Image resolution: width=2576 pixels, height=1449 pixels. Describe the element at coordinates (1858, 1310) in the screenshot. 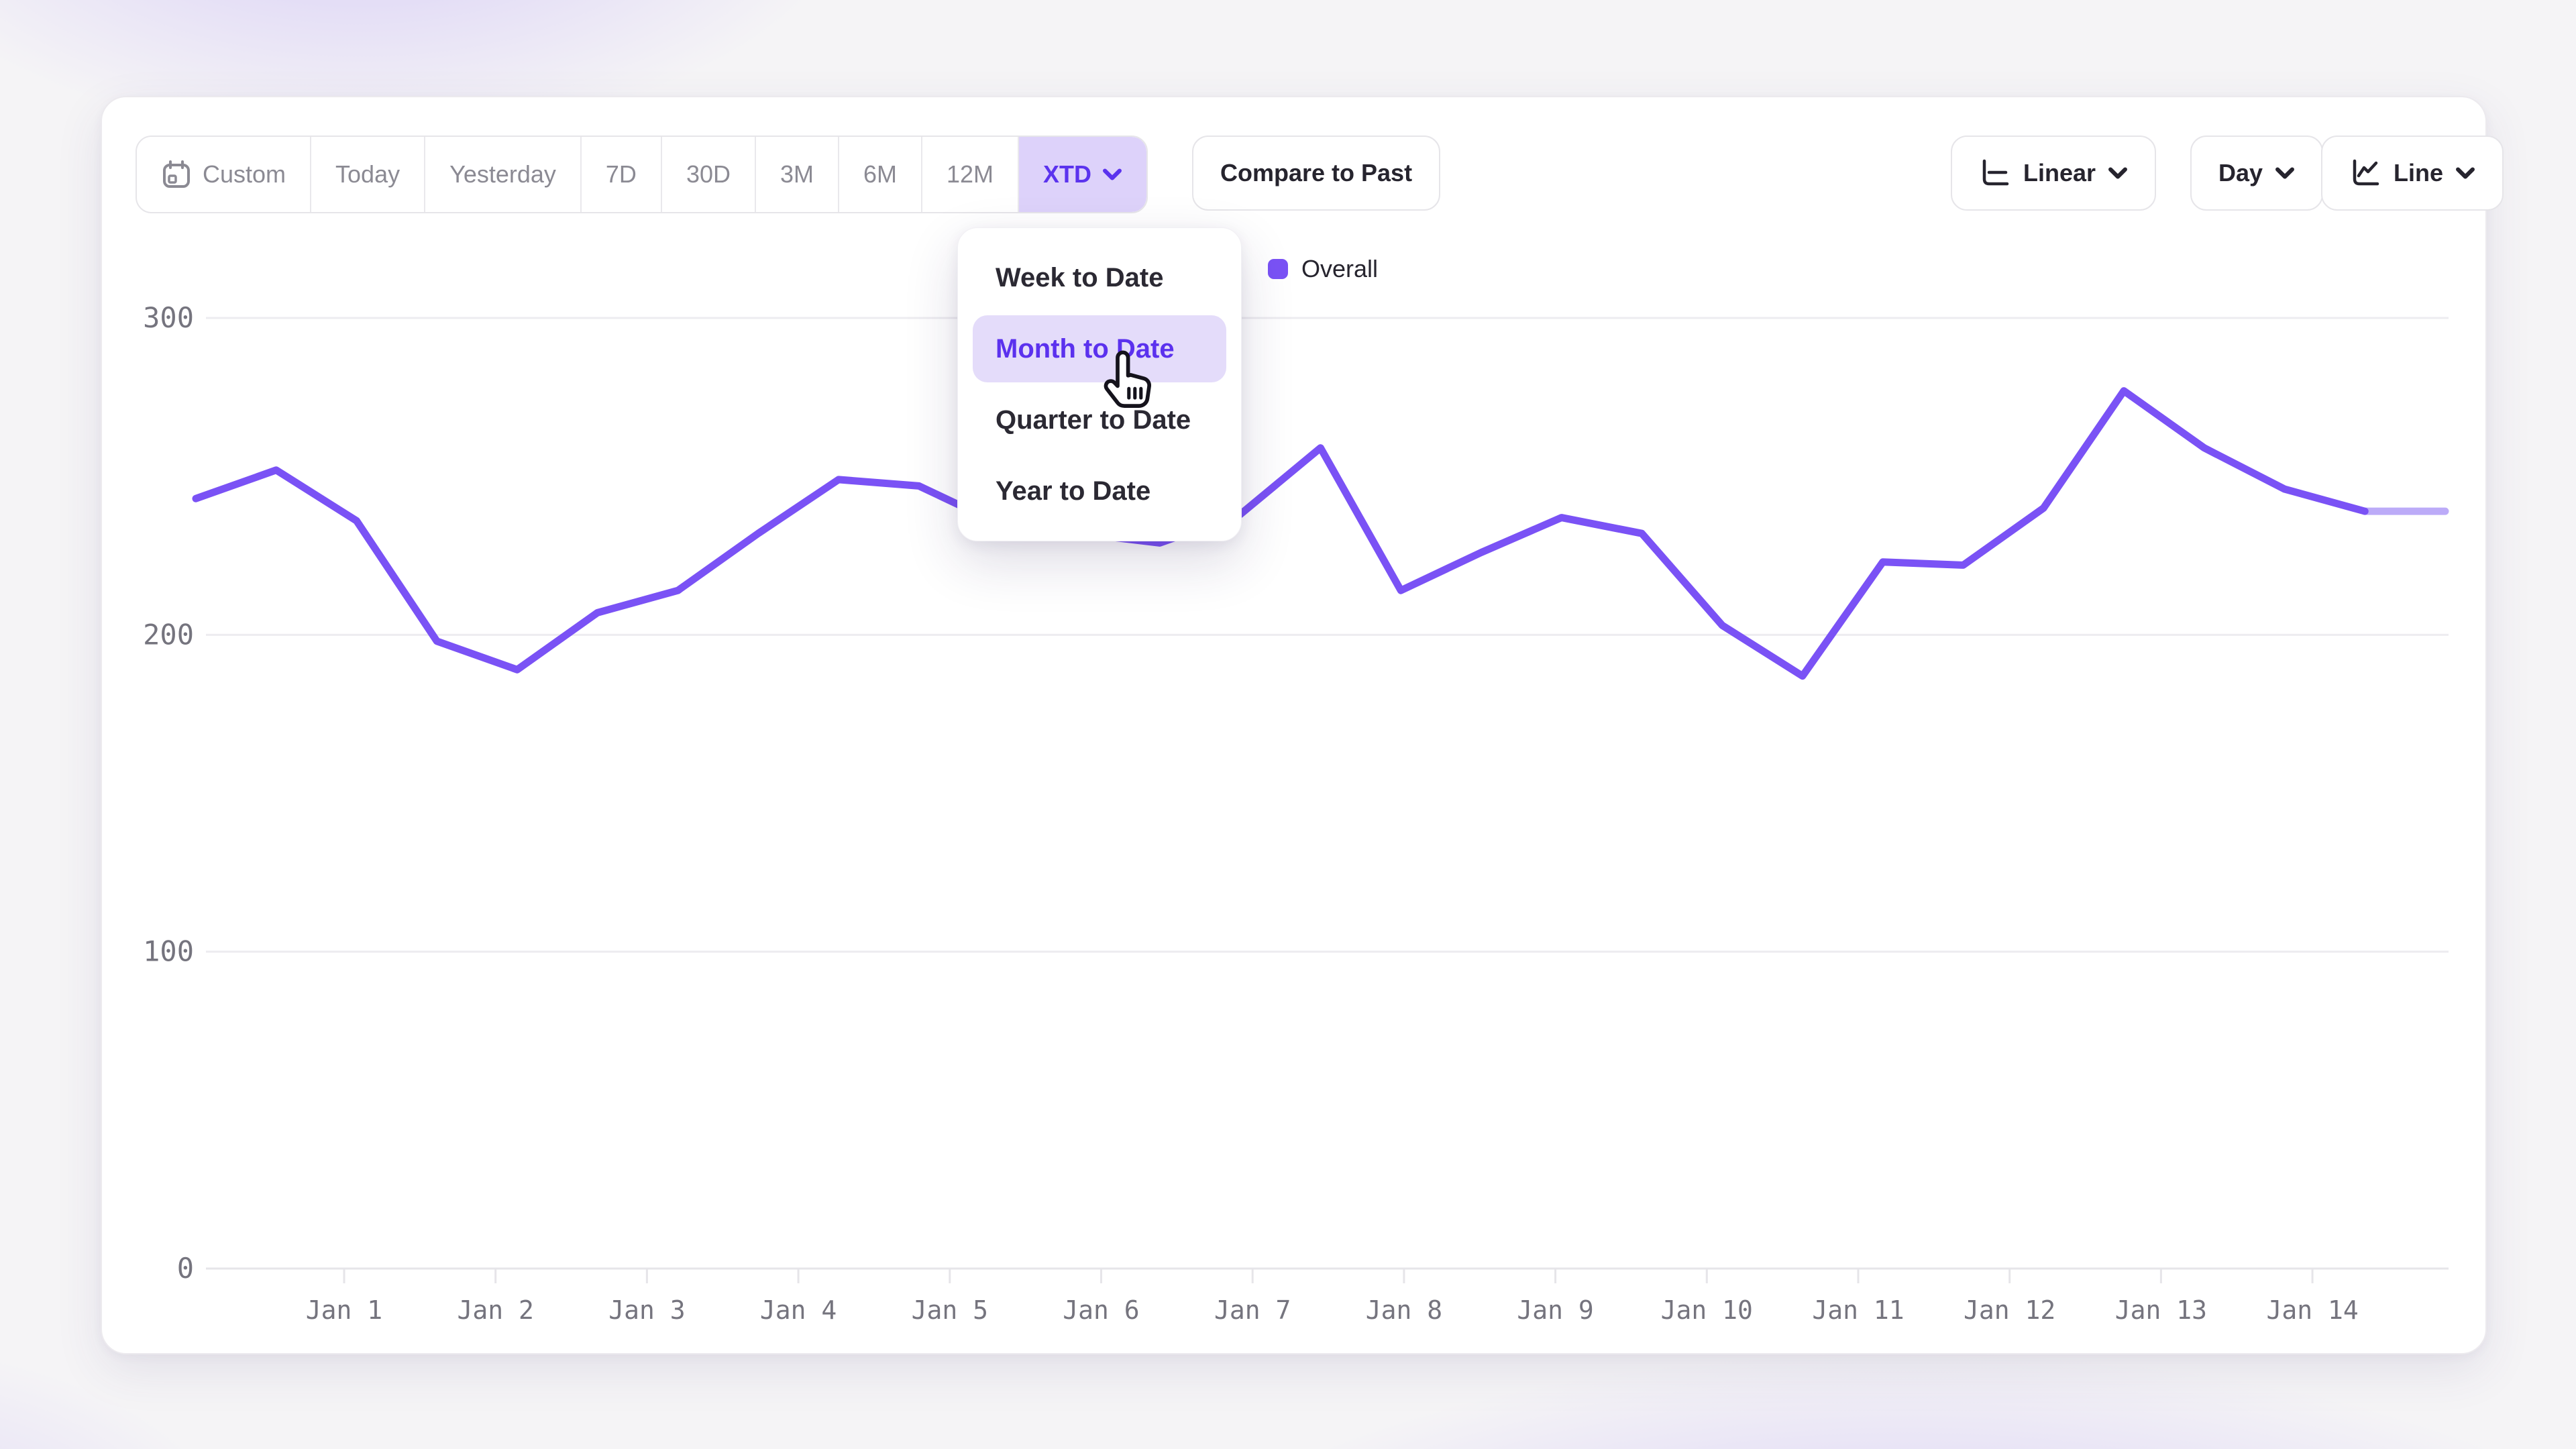

I see `x-tick-label: Jan 11` at that location.